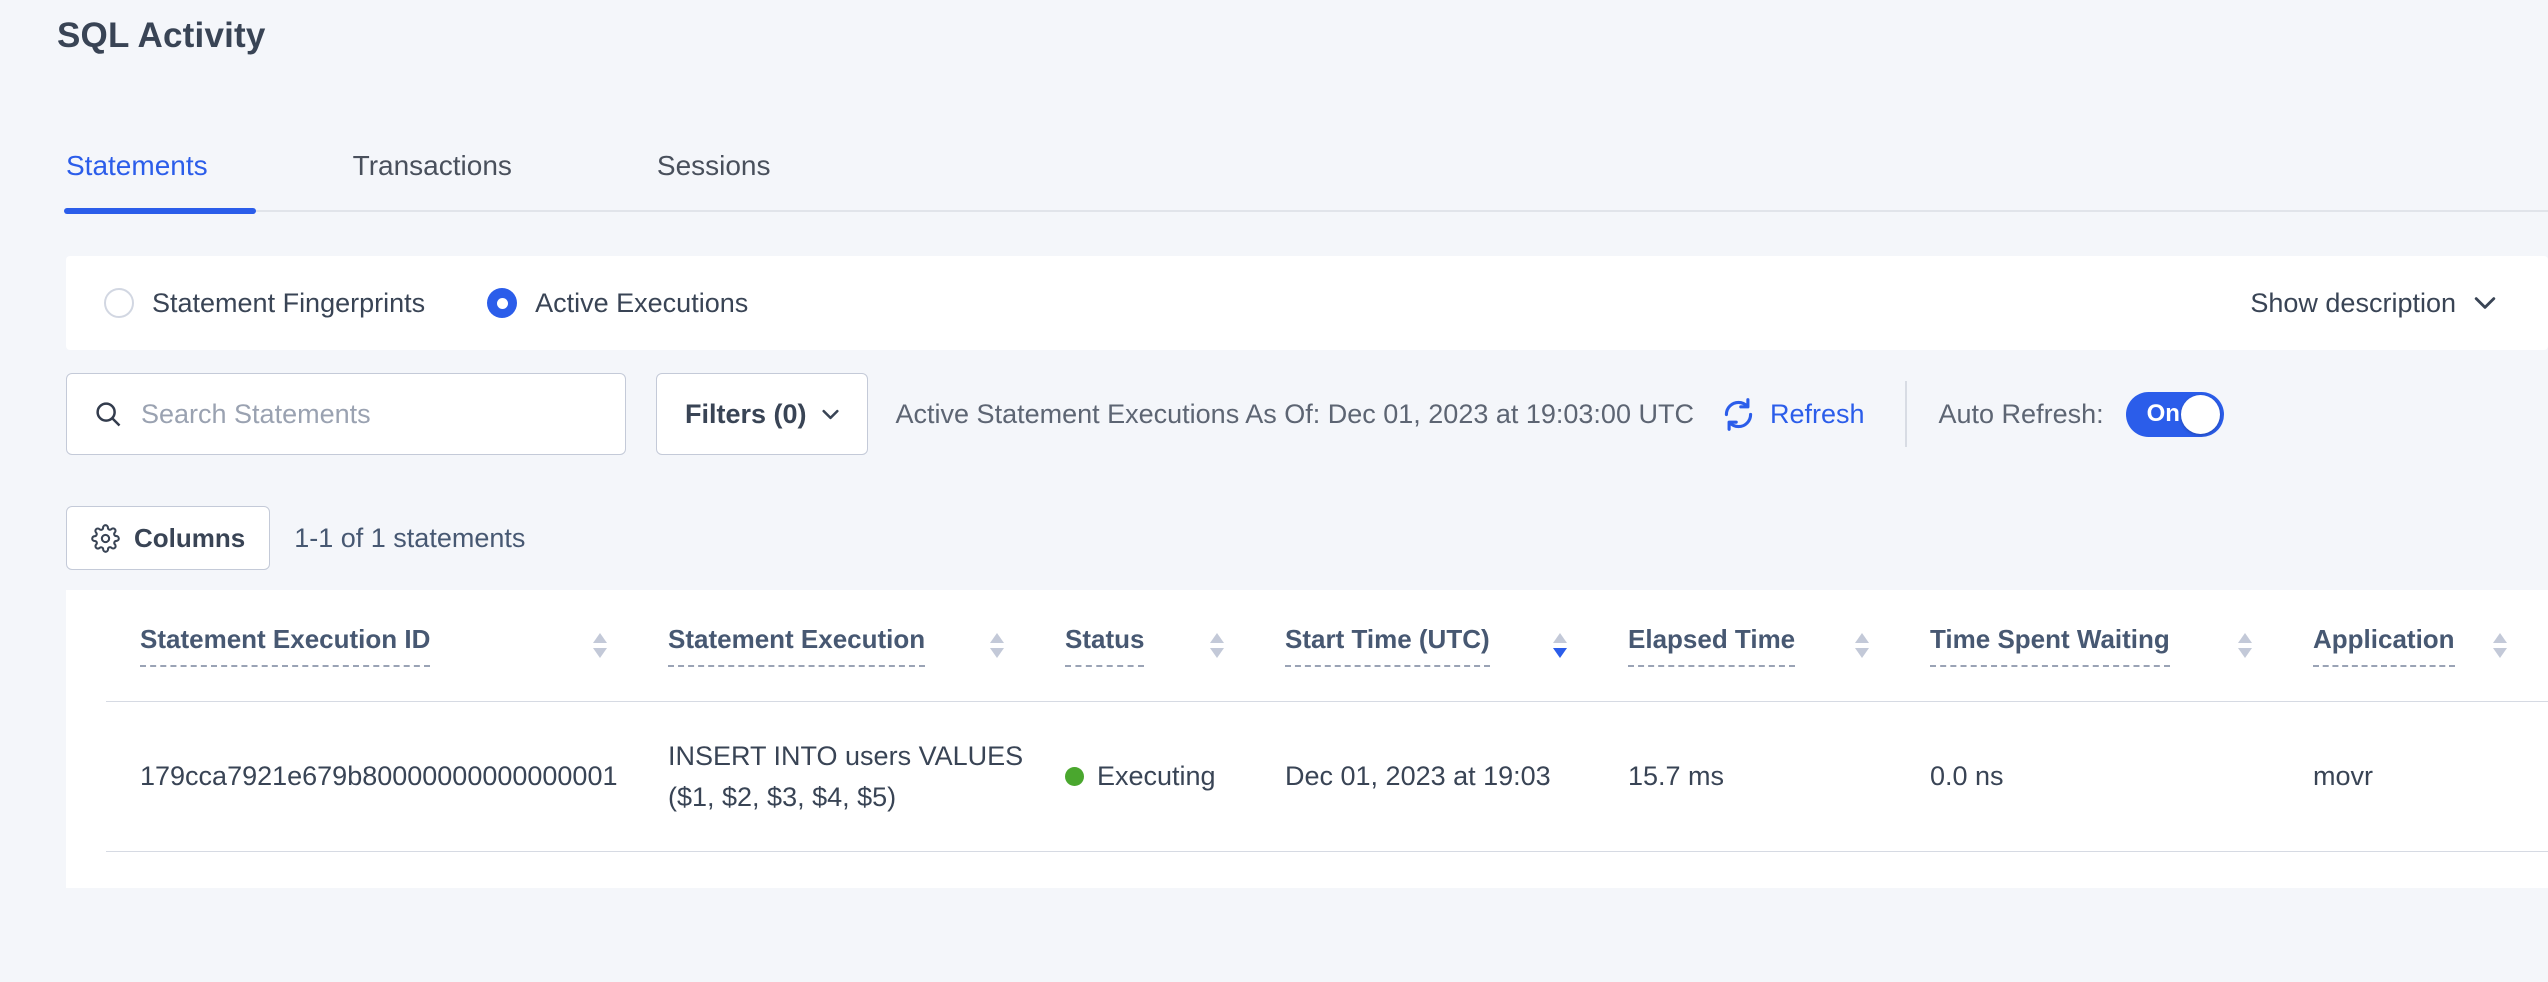  Describe the element at coordinates (1175, 645) in the screenshot. I see `column-header-status: Status` at that location.